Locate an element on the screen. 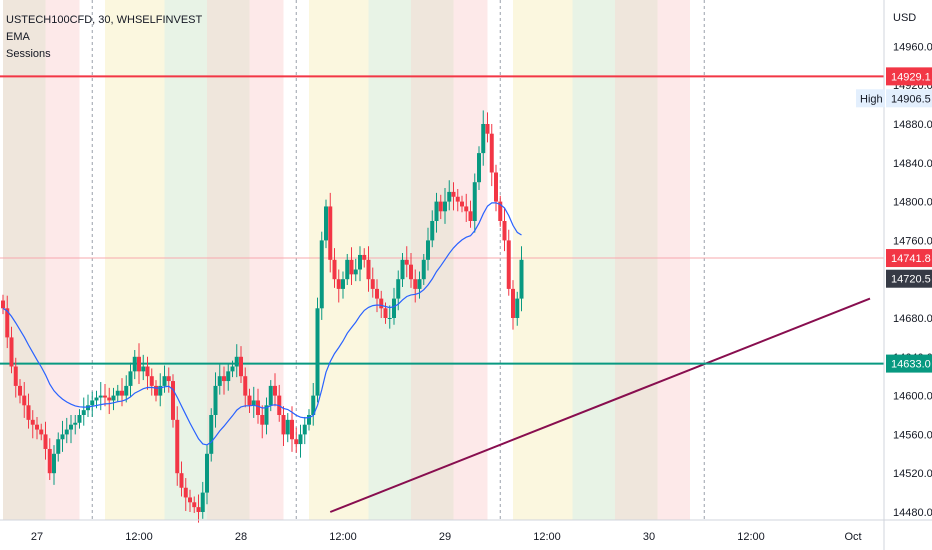 The width and height of the screenshot is (932, 550). x-tick-label: 28 is located at coordinates (241, 537).